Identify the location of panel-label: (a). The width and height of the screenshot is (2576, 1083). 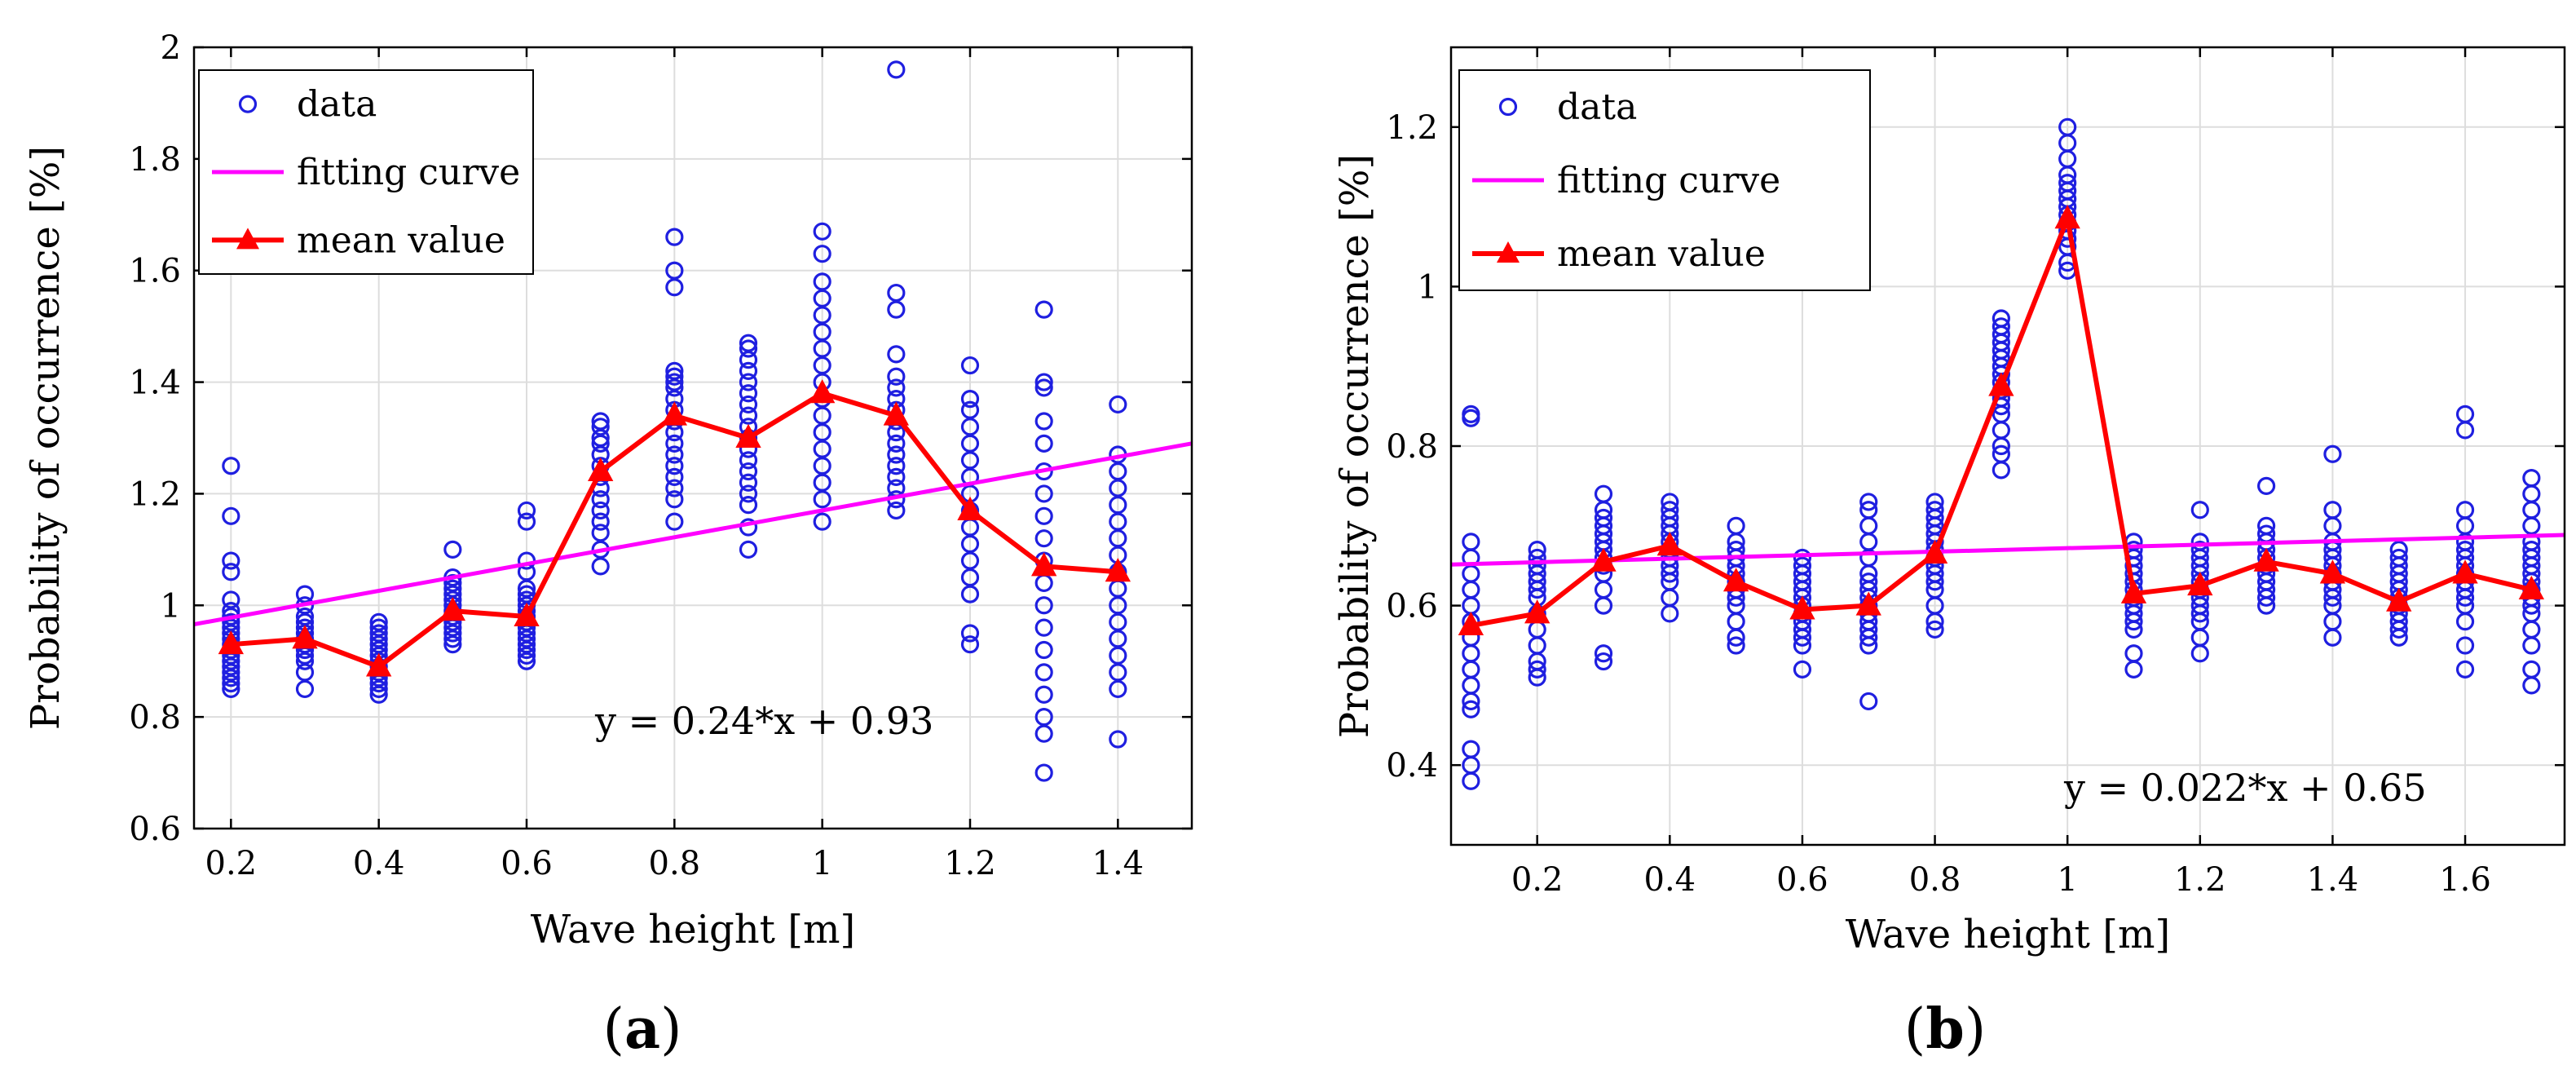
(641, 1030).